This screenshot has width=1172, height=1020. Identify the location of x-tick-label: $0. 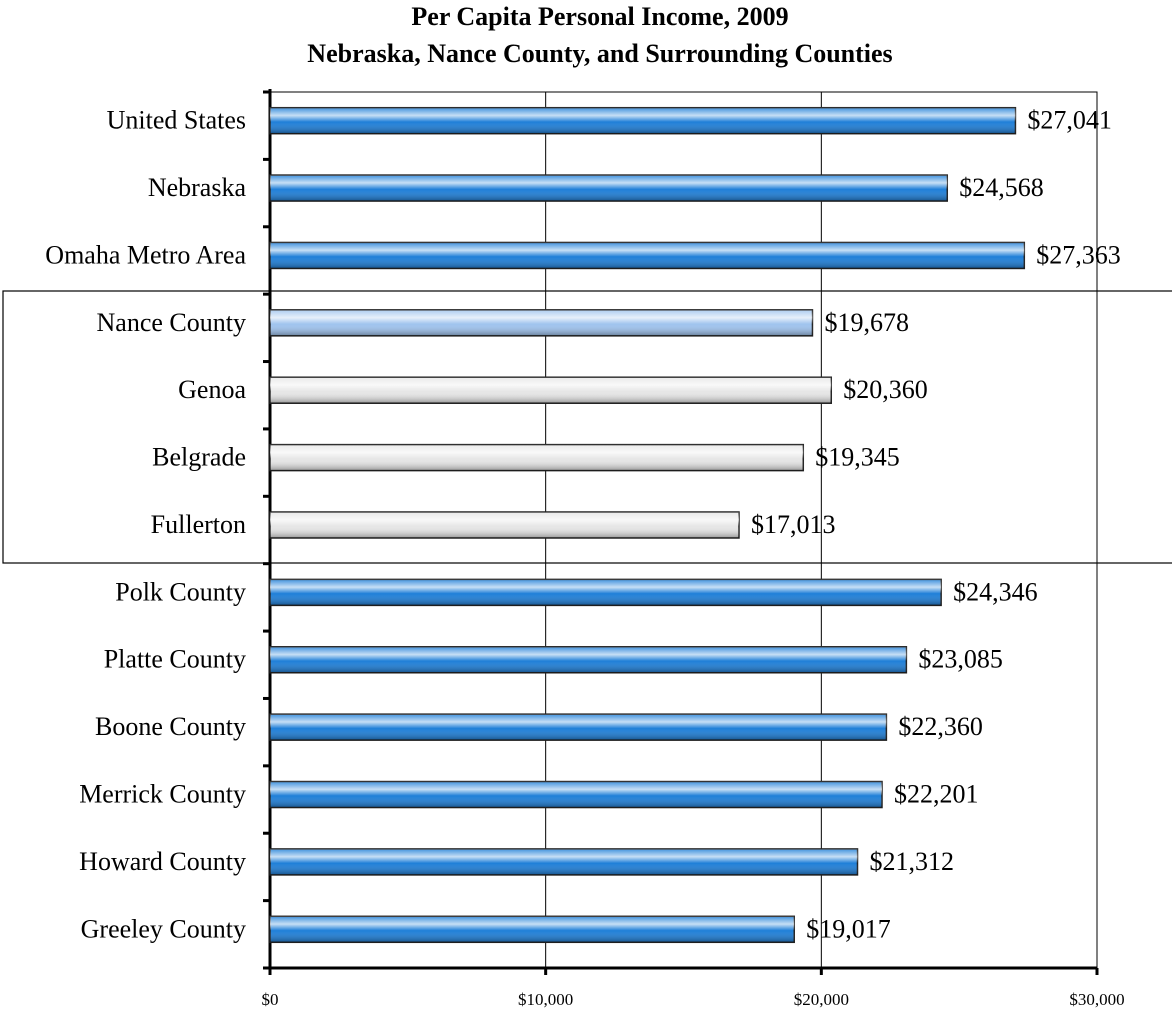
(270, 999).